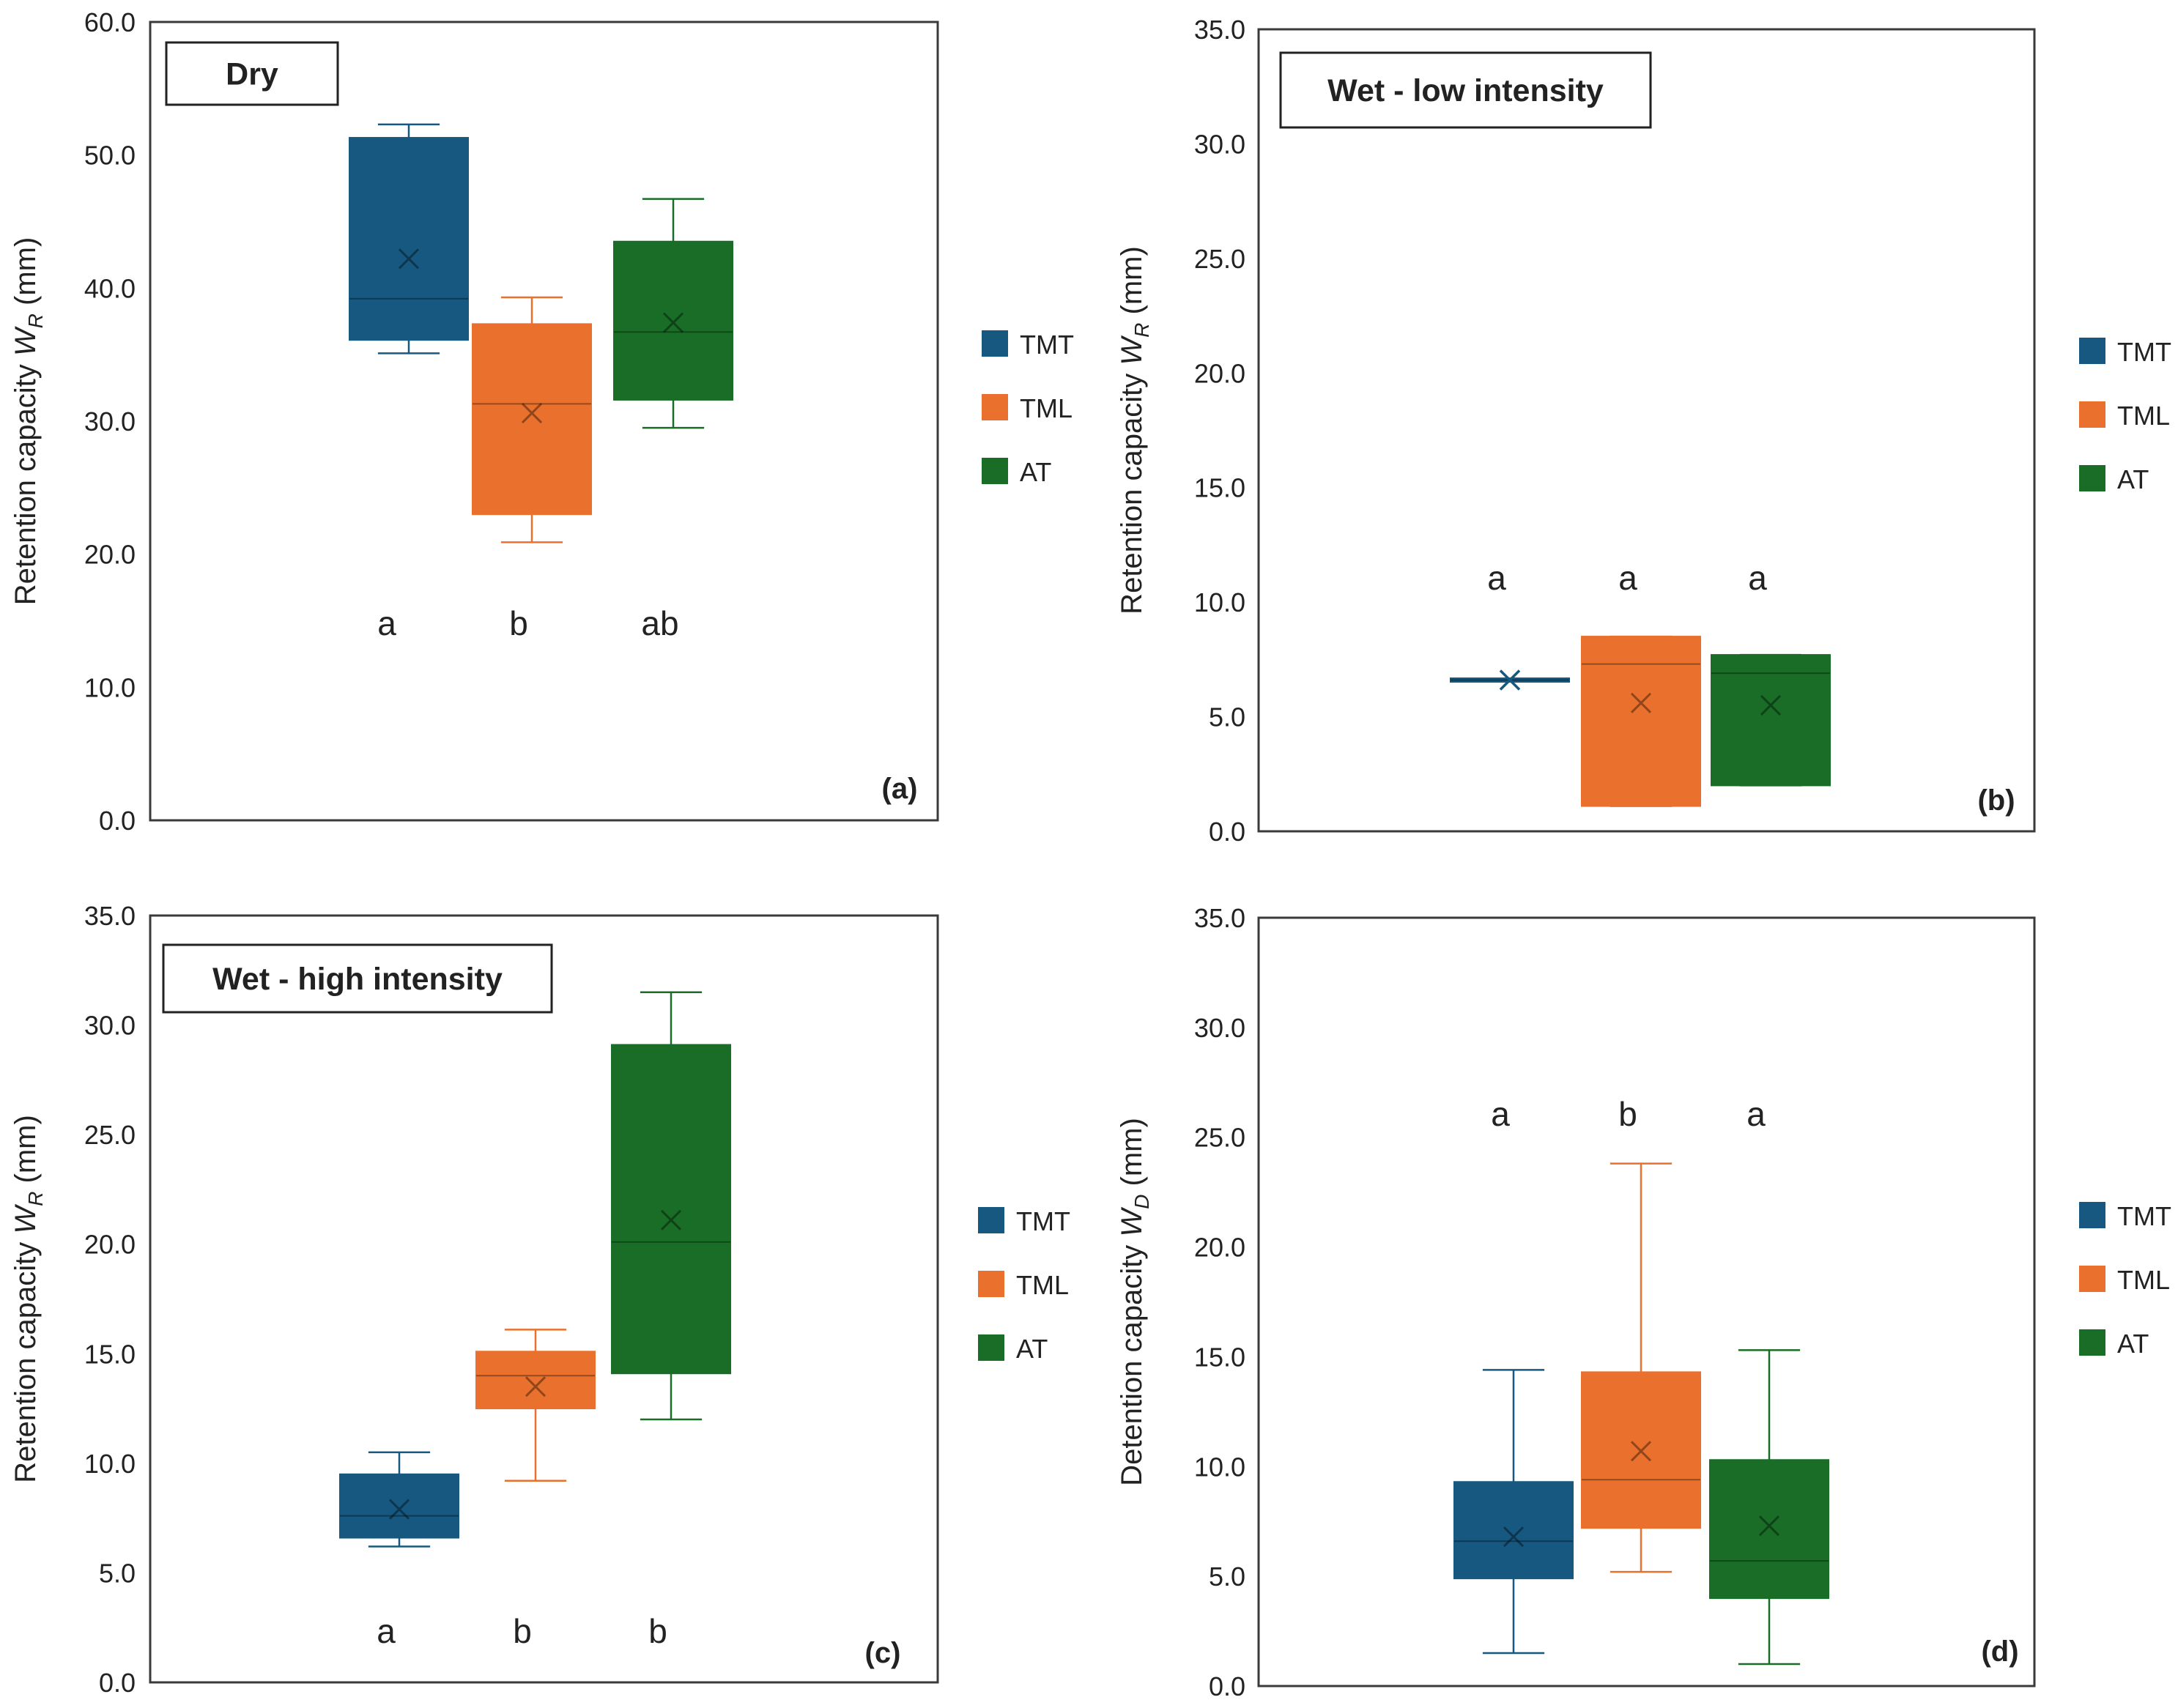 Image resolution: width=2178 pixels, height=1708 pixels. I want to click on y-tick-label: 5.0, so click(1227, 1577).